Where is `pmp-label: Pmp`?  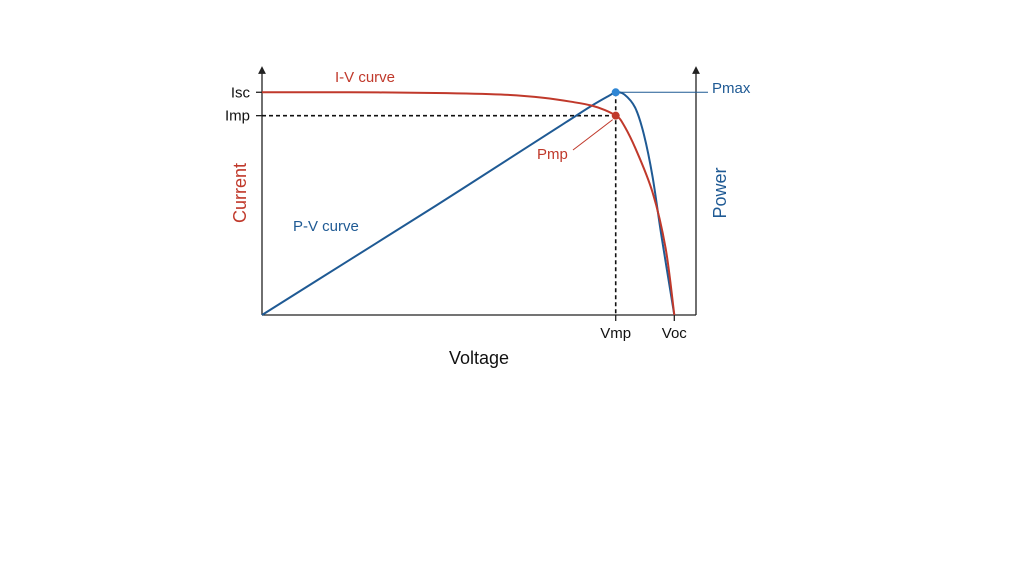 pmp-label: Pmp is located at coordinates (552, 154).